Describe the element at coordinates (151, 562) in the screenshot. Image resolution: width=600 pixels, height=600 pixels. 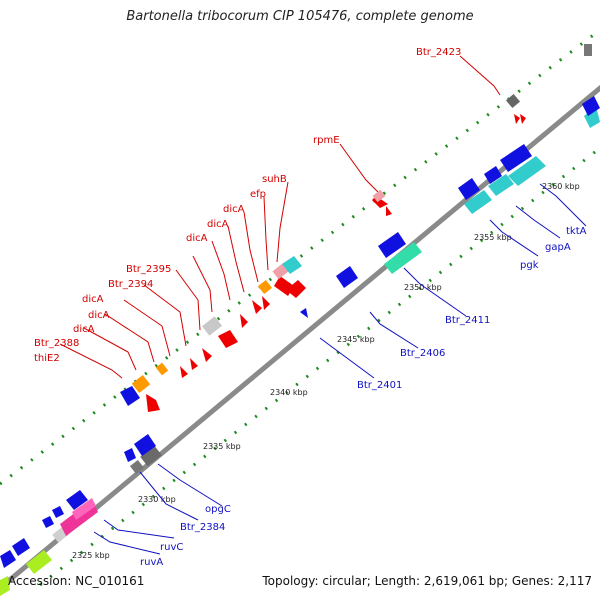
I see `gene-label: ruvA` at that location.